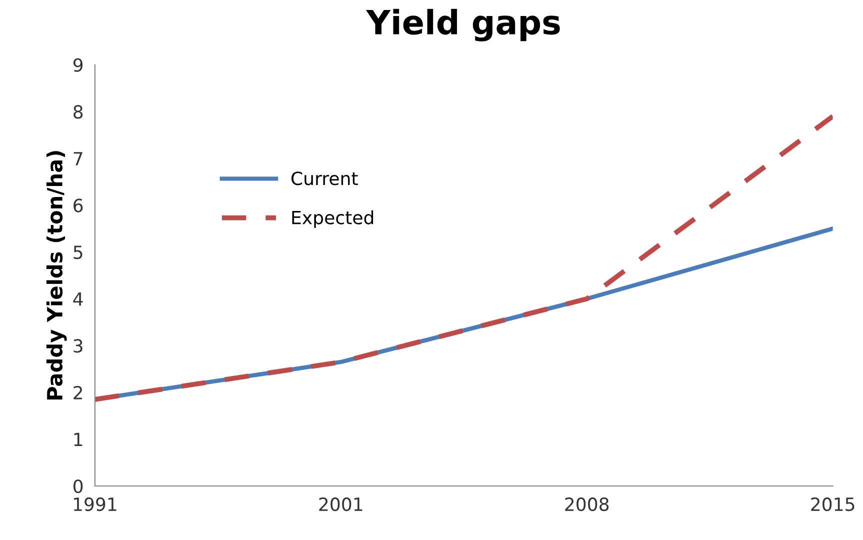  I want to click on y-tick-label: 7, so click(78, 159).